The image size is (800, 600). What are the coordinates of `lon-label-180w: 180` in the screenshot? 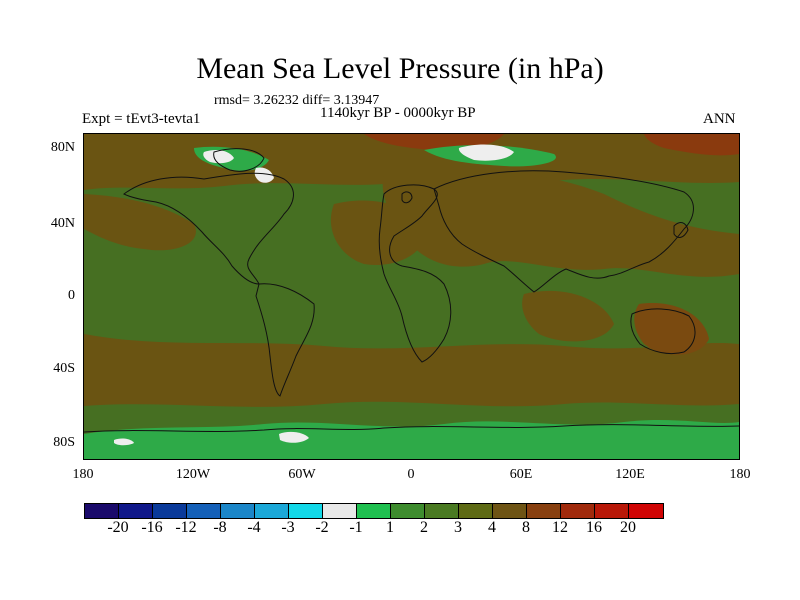 It's located at (83, 474).